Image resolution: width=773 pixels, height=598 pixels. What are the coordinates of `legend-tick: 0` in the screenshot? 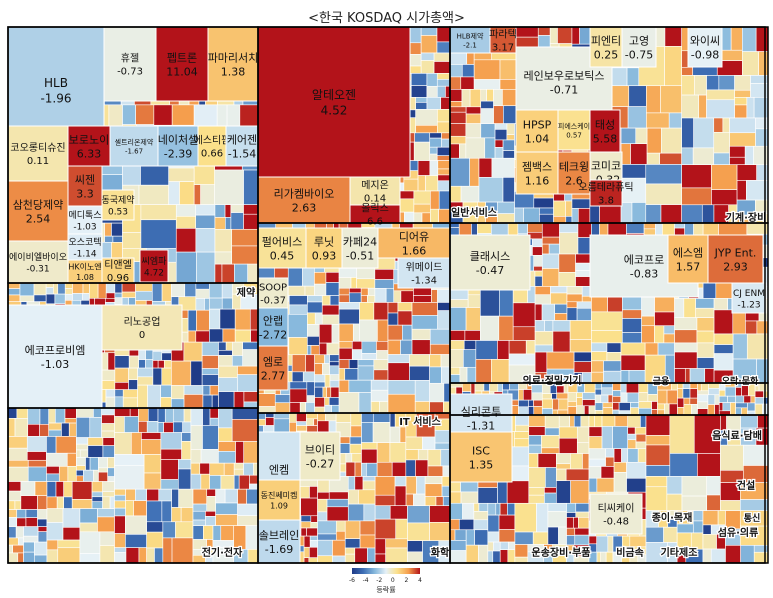 It's located at (393, 580).